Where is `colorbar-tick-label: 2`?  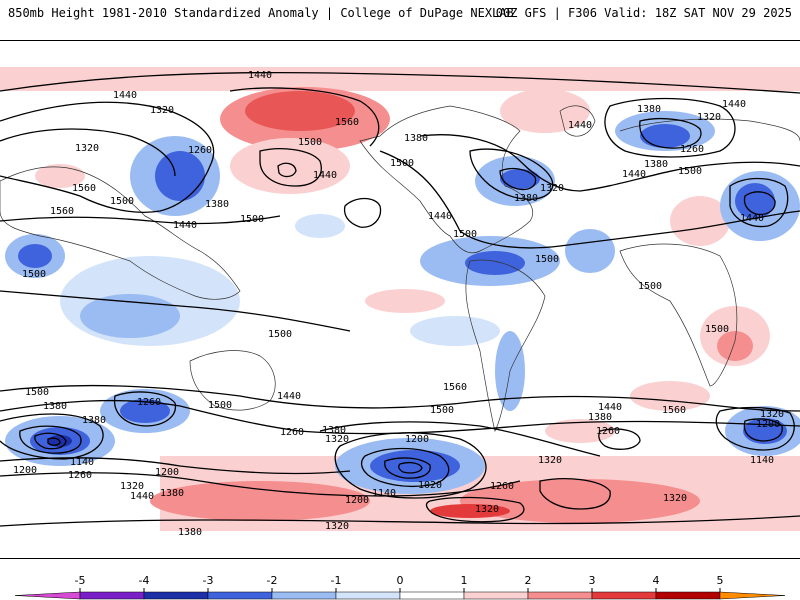 colorbar-tick-label: 2 is located at coordinates (528, 580).